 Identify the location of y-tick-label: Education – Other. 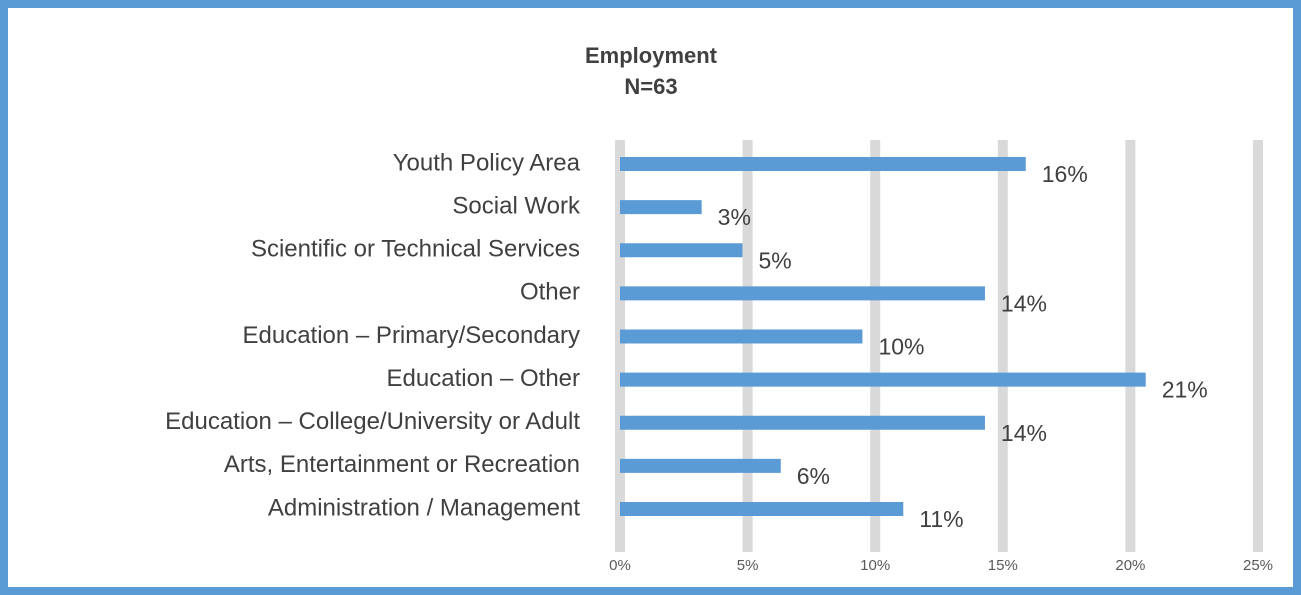
(483, 378).